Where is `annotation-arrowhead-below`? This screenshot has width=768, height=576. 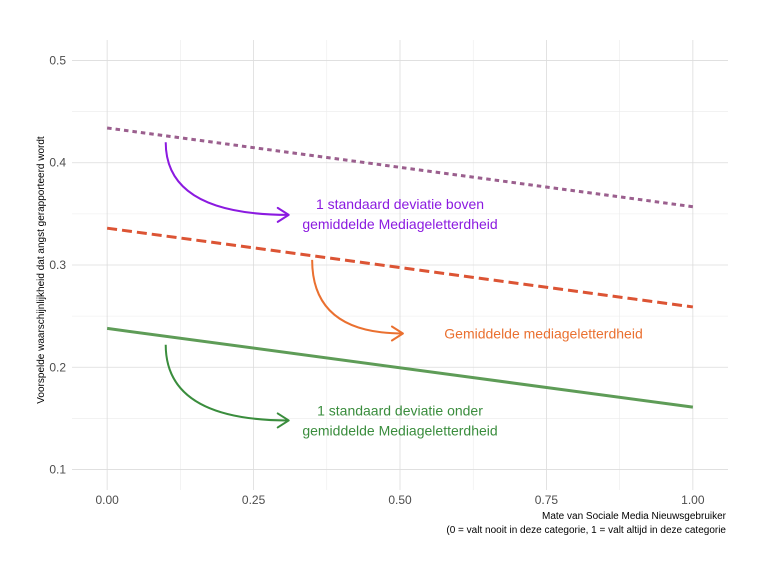 annotation-arrowhead-below is located at coordinates (283, 420).